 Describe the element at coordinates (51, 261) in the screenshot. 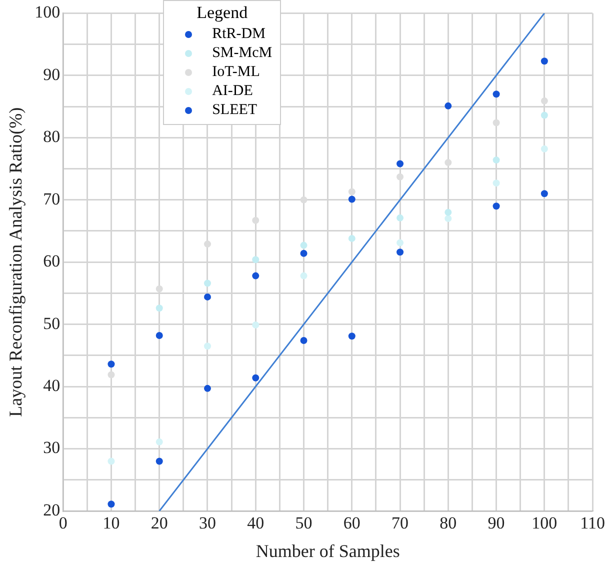

I see `y-tick-label: 60` at that location.